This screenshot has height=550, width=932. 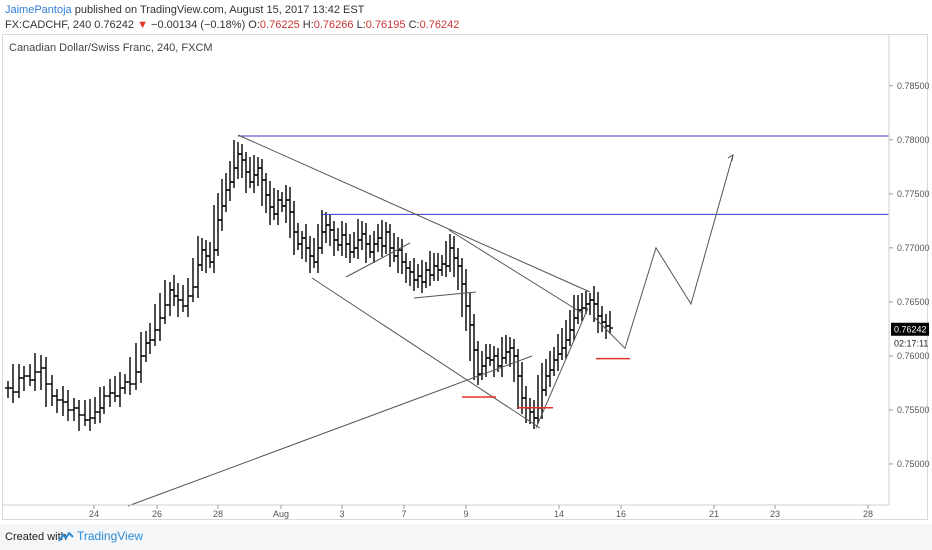 I want to click on time-tick-label: 9, so click(x=465, y=514).